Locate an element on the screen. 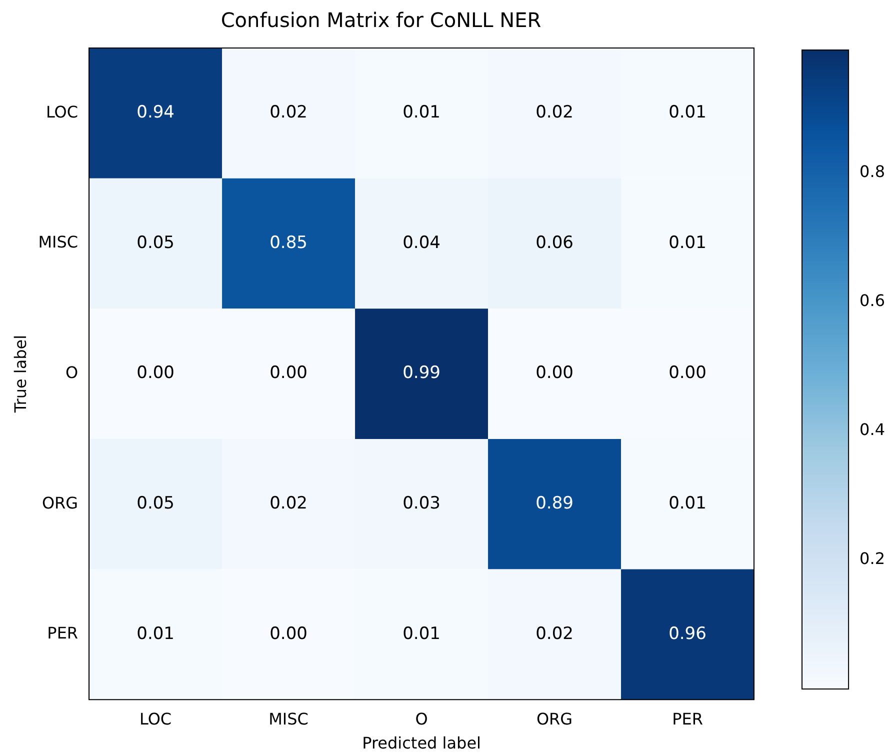 The image size is (888, 756). data-label: 0.99 is located at coordinates (421, 373).